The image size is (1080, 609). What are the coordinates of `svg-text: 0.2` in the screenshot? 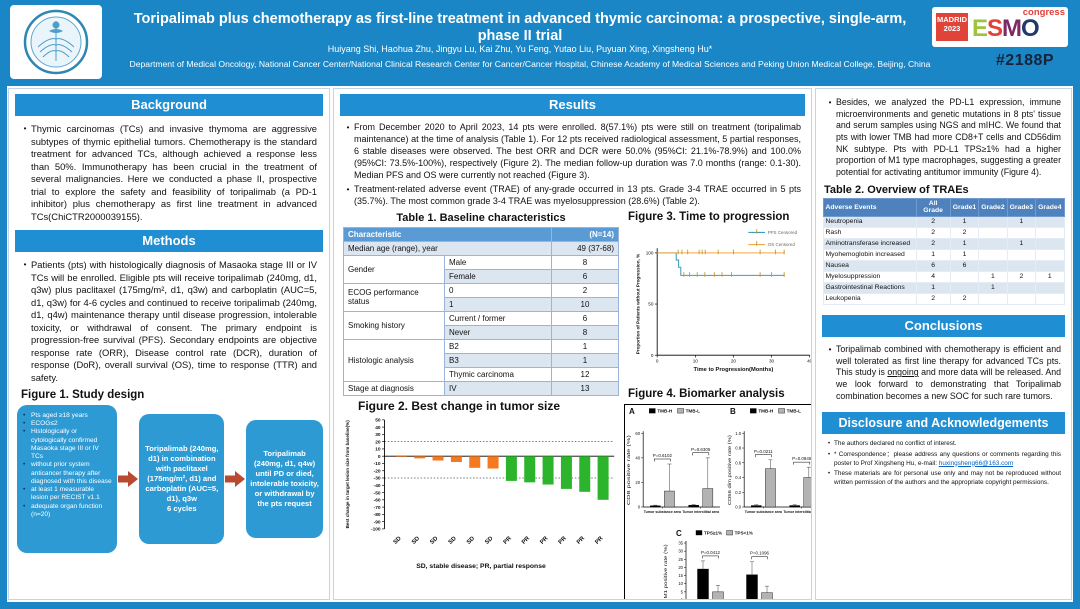 It's located at (738, 492).